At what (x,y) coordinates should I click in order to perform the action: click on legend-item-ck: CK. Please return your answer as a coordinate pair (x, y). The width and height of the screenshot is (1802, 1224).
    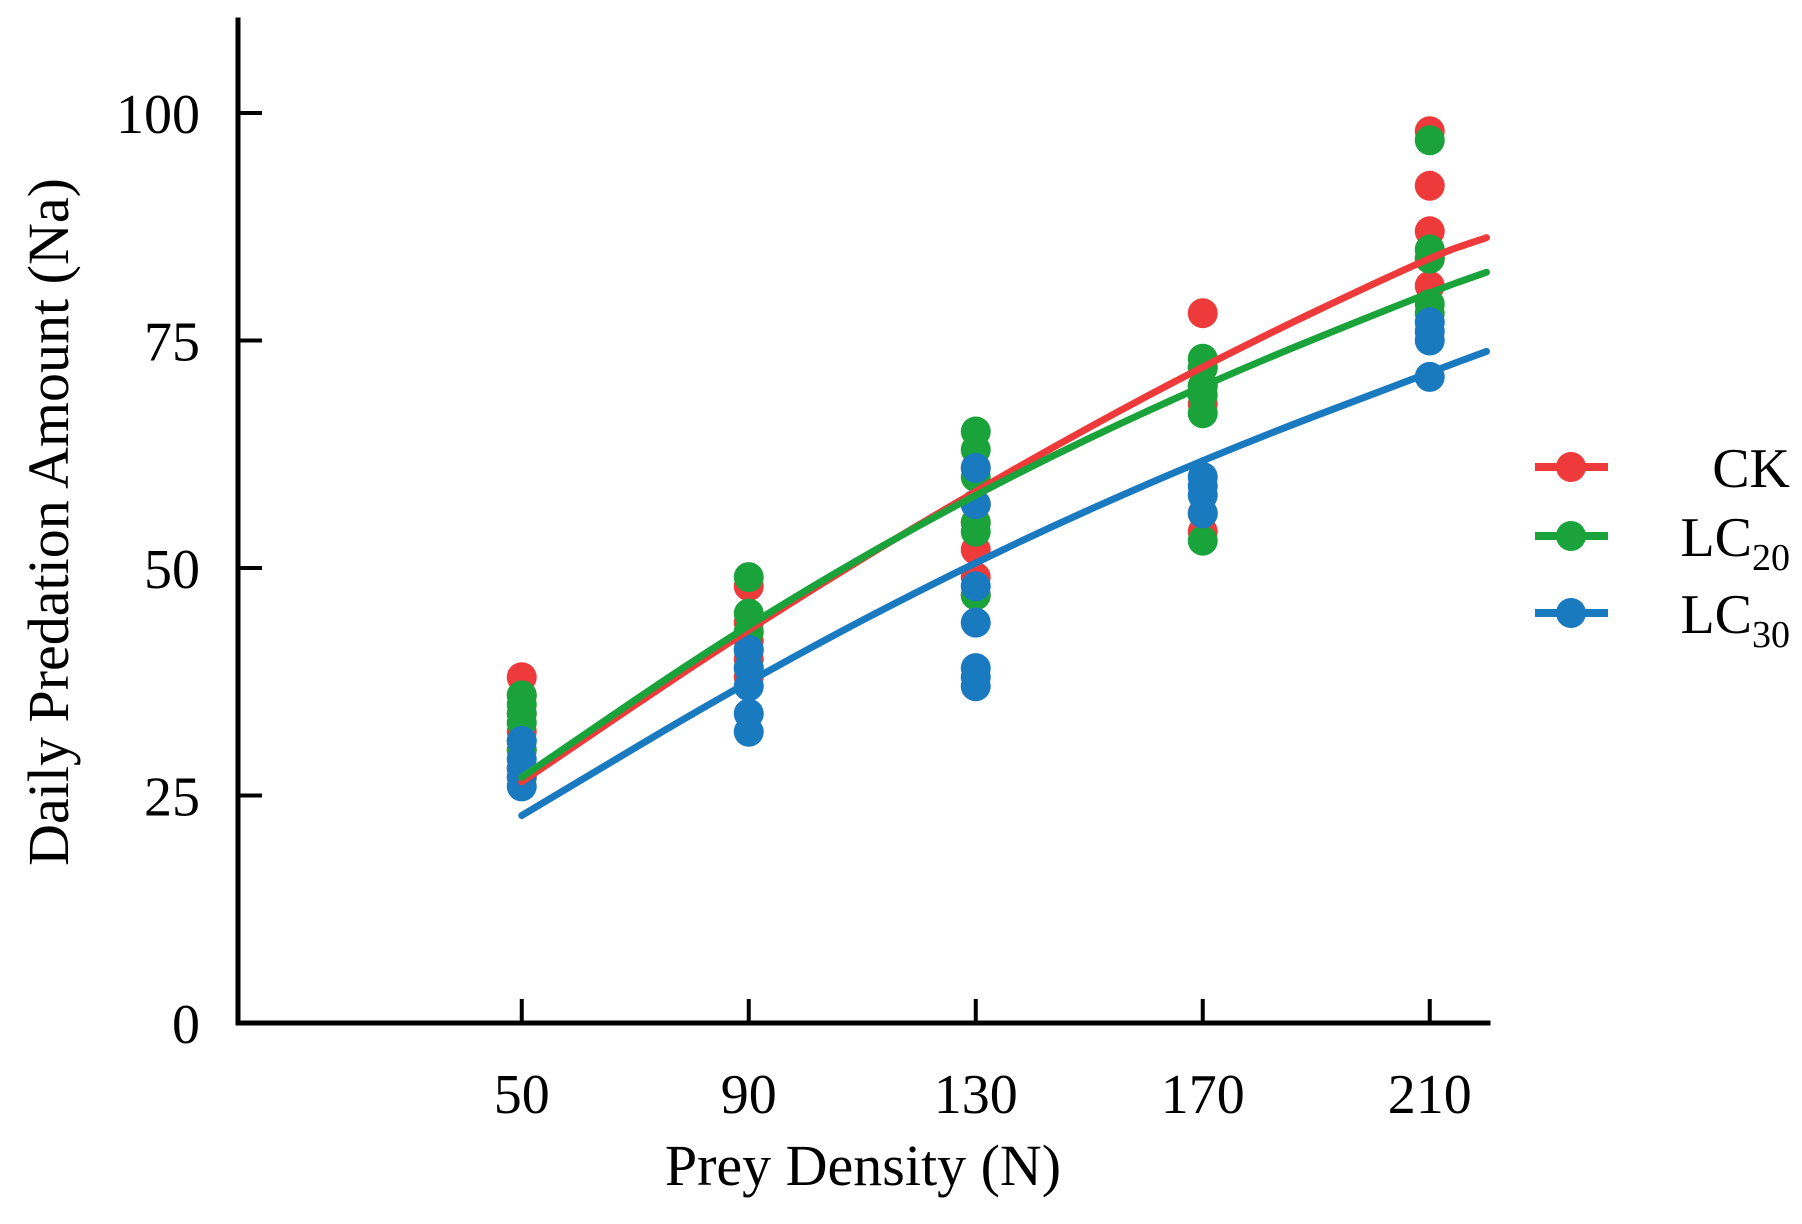
    Looking at the image, I should click on (1662, 469).